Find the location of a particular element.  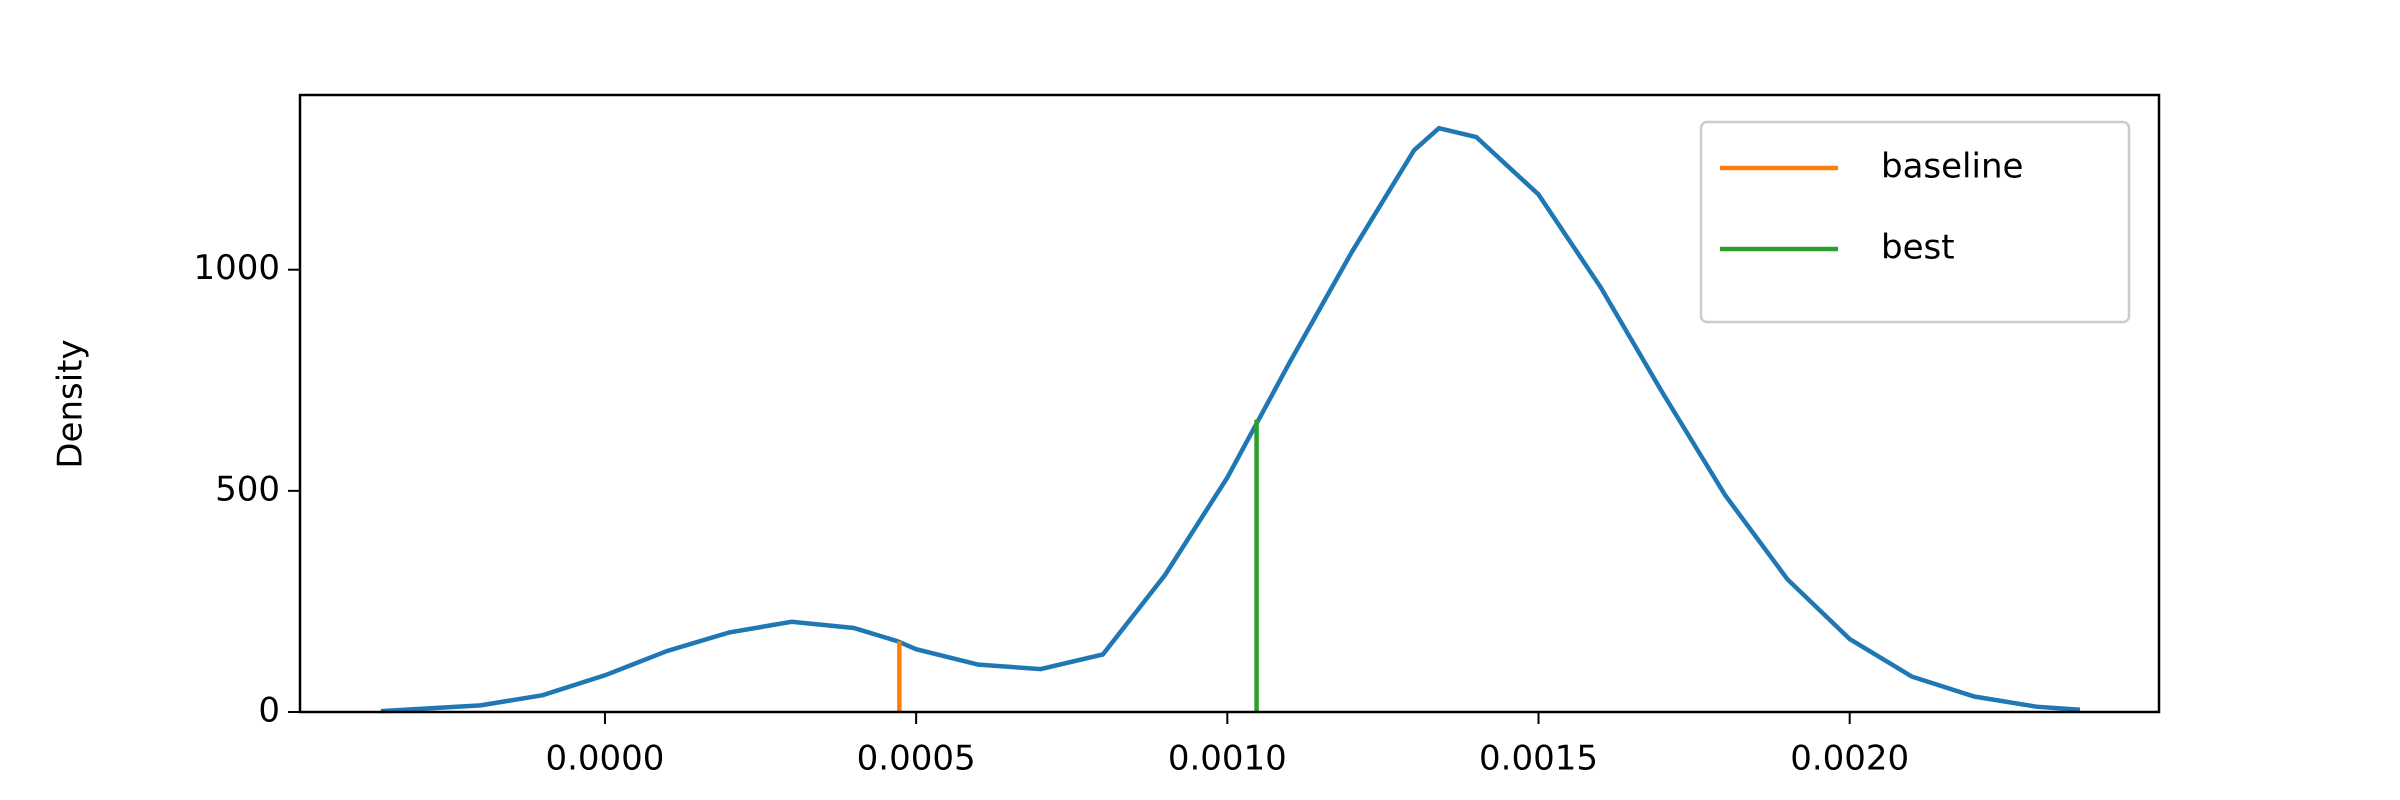

x-tick-label: 0.0015 is located at coordinates (1538, 759).